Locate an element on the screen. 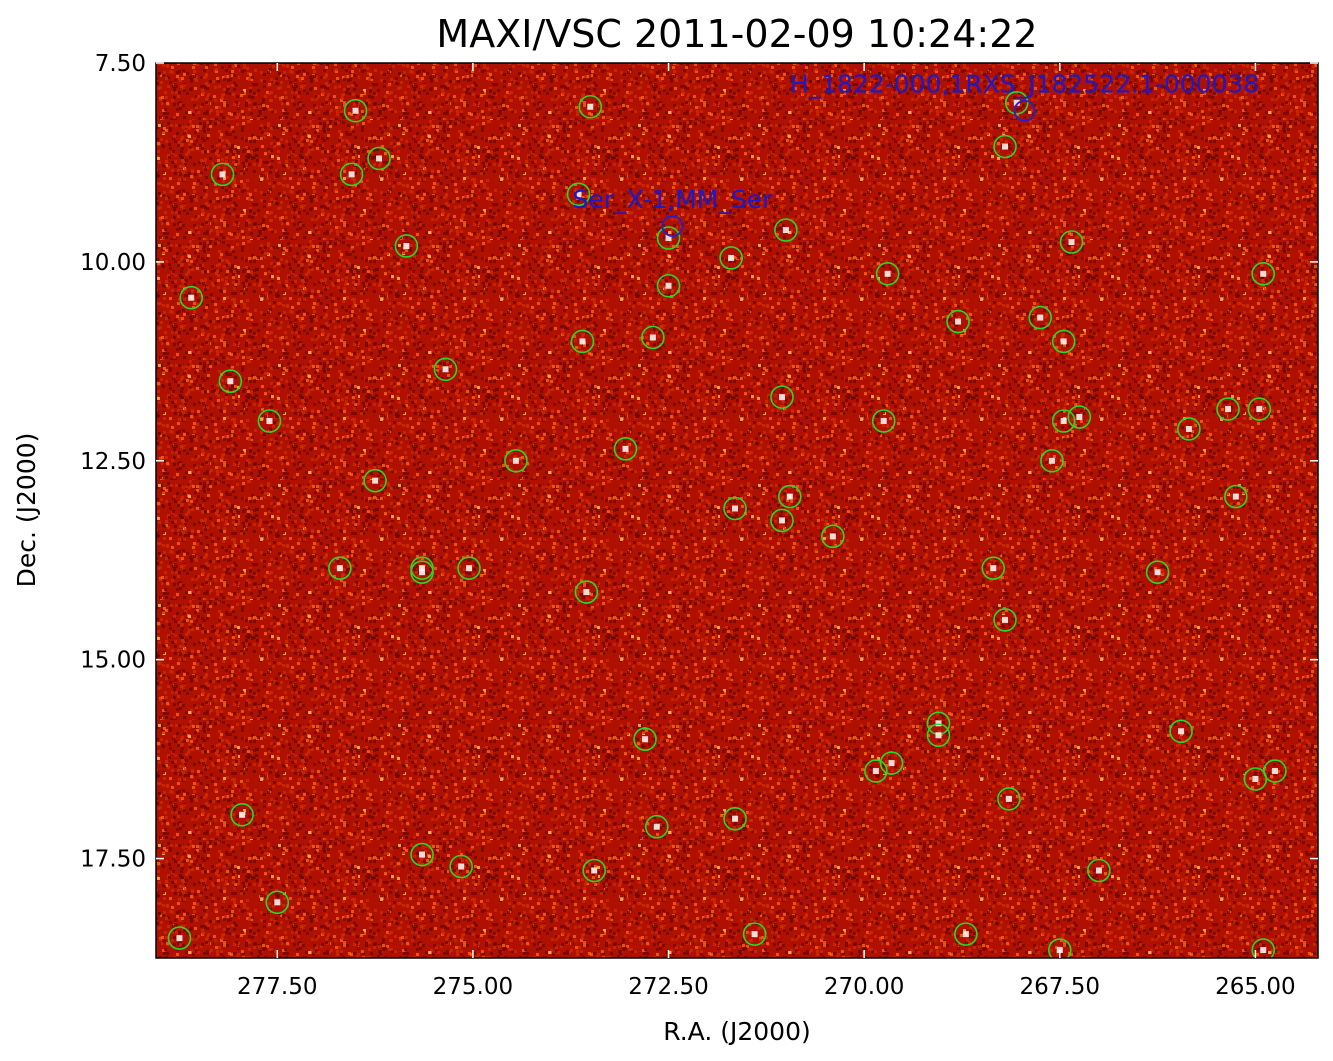  x-tick-label: 272.50 is located at coordinates (668, 987).